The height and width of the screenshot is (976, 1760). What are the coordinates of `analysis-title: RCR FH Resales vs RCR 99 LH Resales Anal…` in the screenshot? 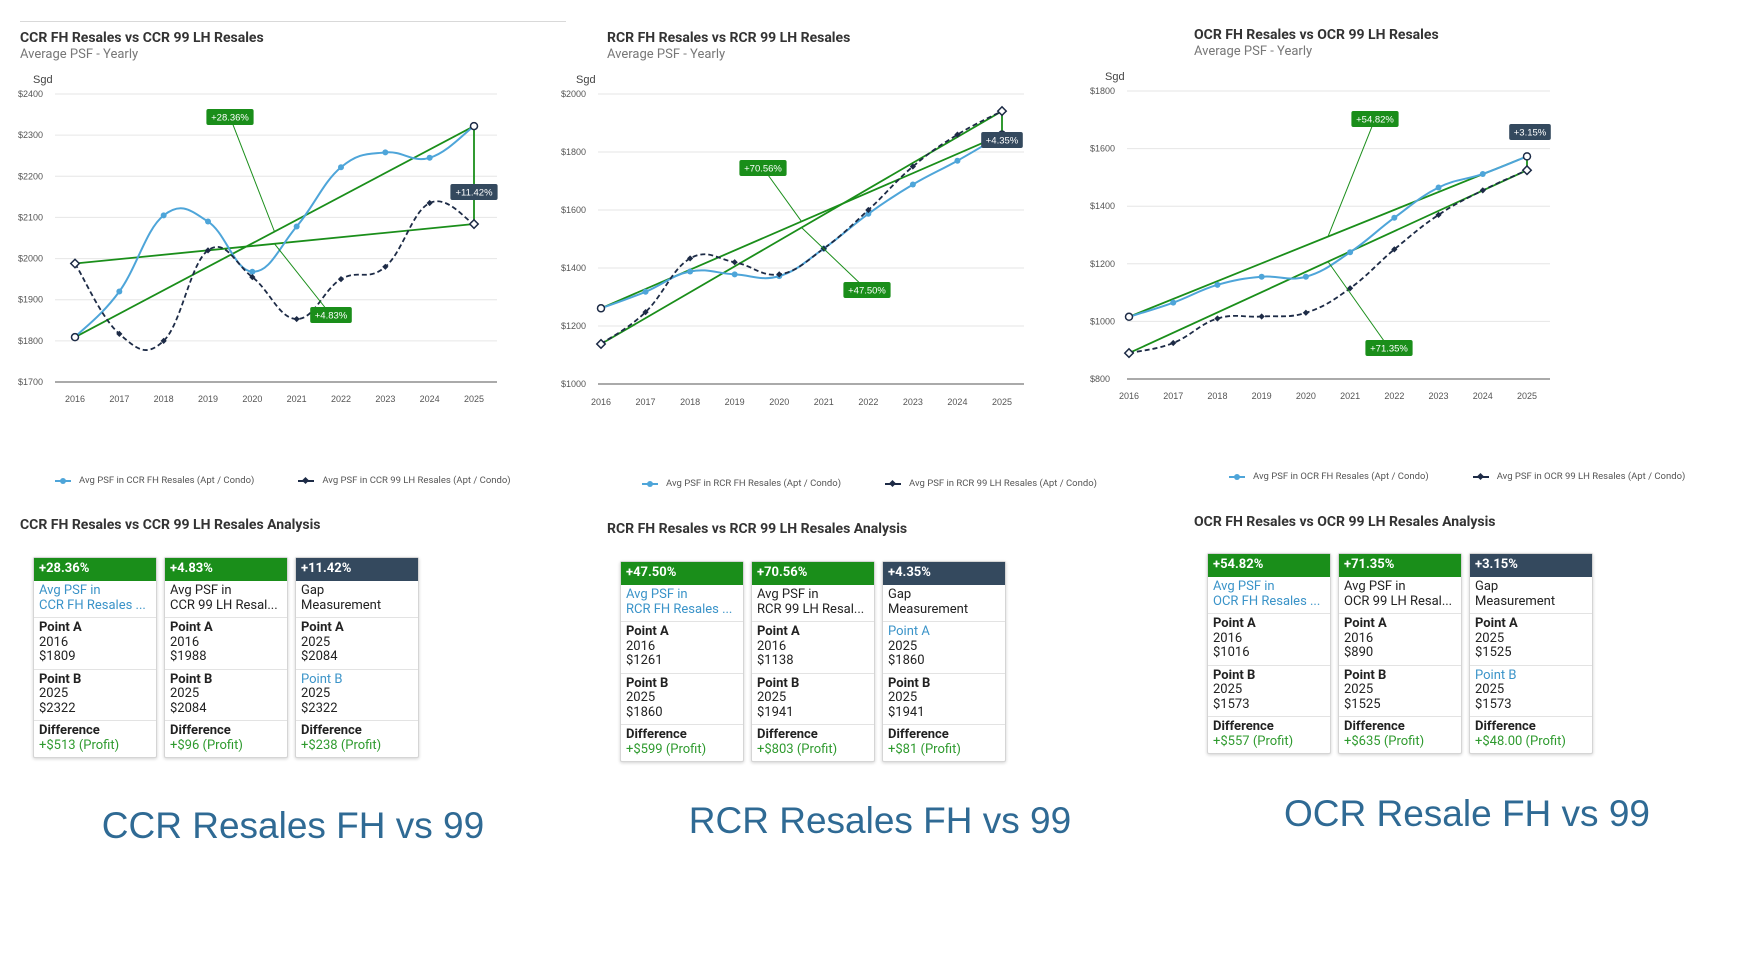 It's located at (757, 529).